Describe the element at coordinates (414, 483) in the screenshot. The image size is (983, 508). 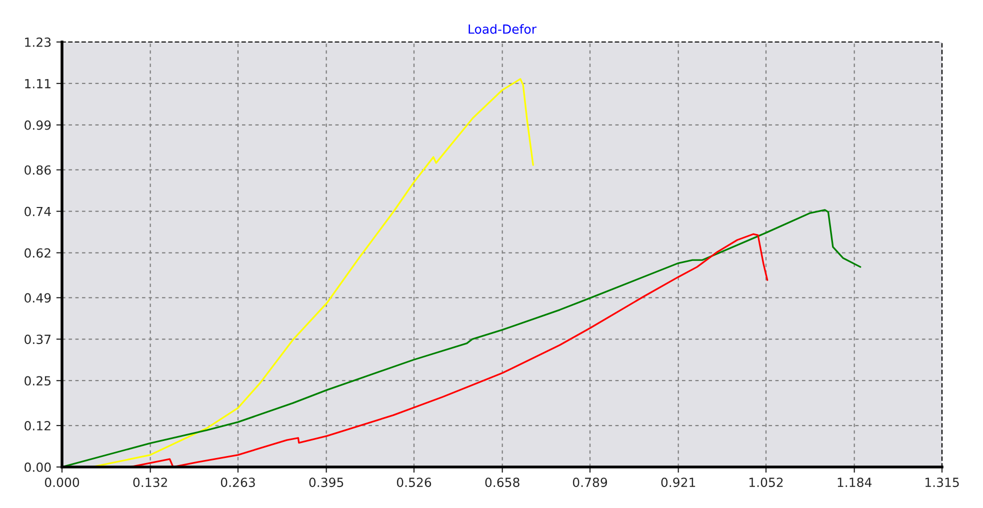
I see `x-tick-label: 0.526` at that location.